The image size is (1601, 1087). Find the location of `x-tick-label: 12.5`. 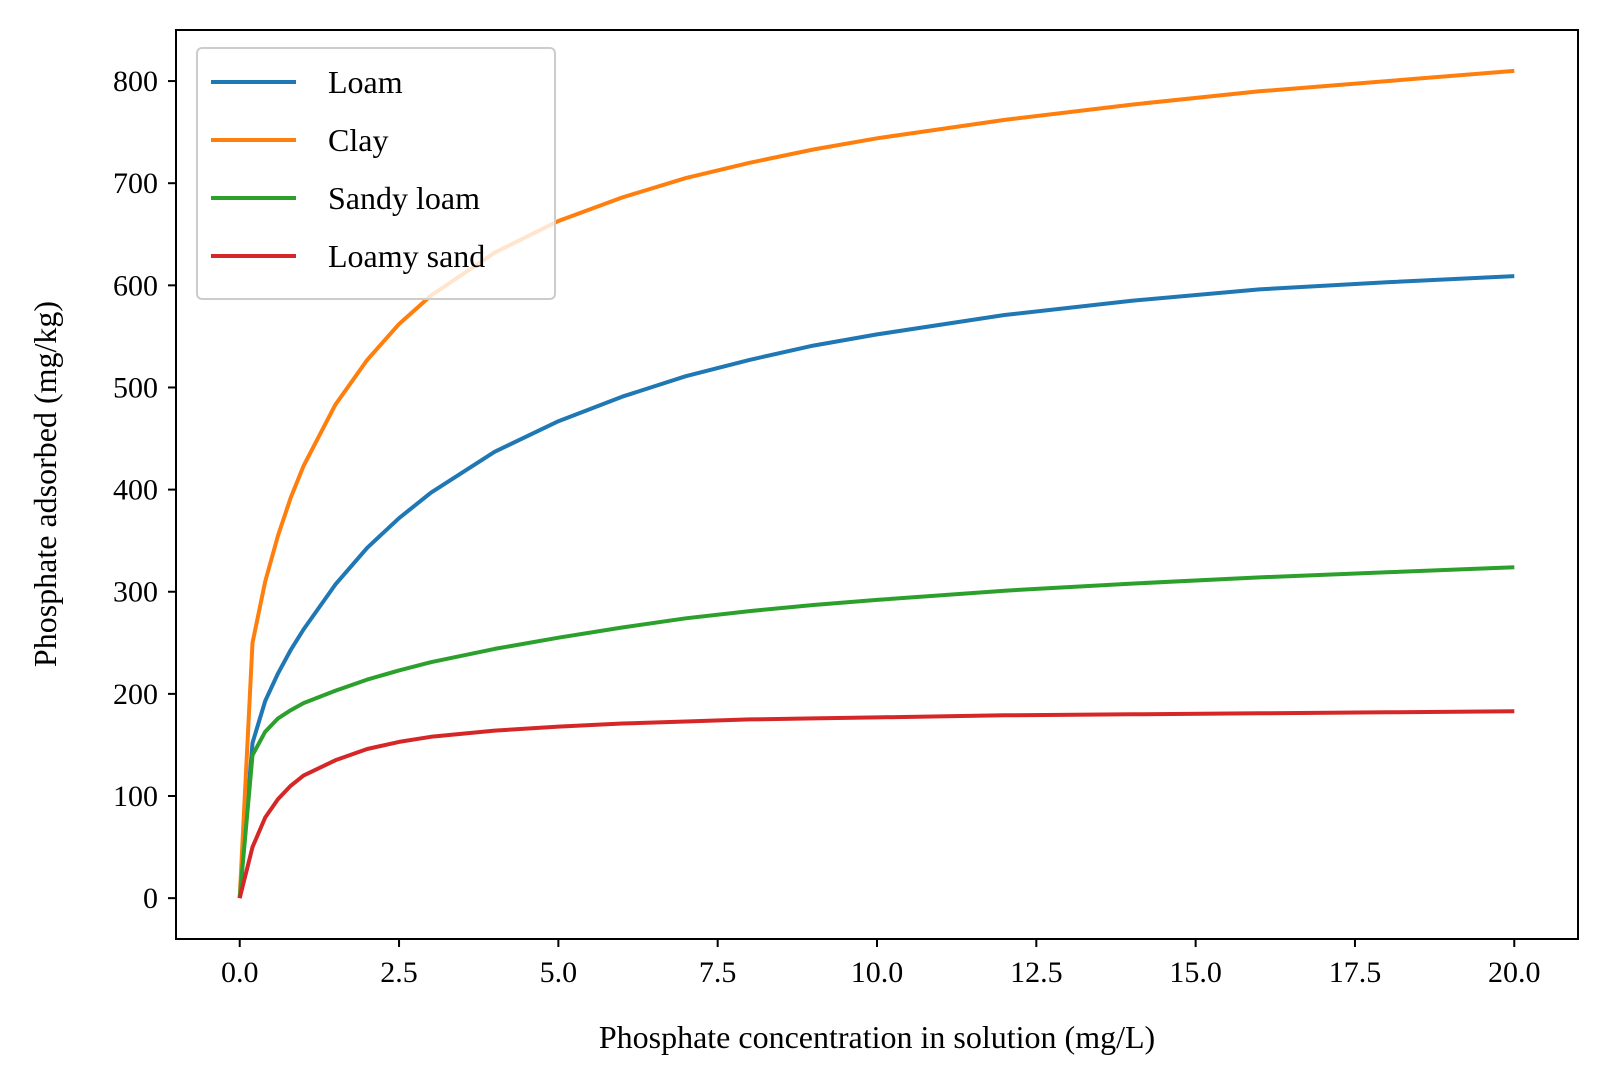

x-tick-label: 12.5 is located at coordinates (1036, 972).